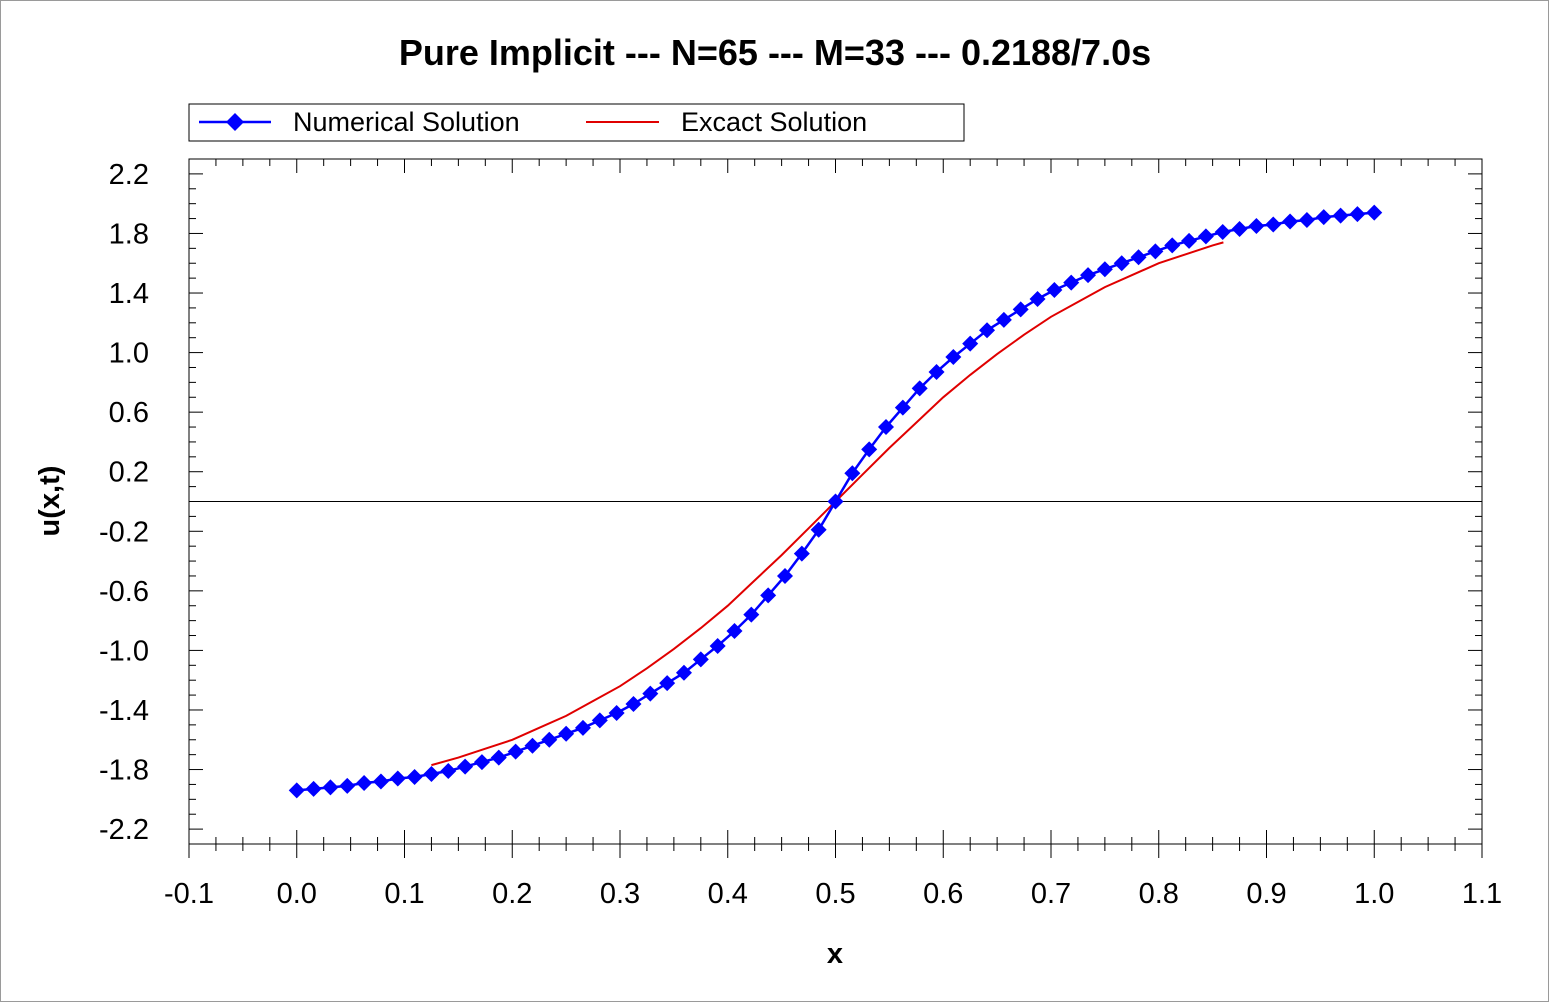  I want to click on y-tick-label: -0.2, so click(124, 532).